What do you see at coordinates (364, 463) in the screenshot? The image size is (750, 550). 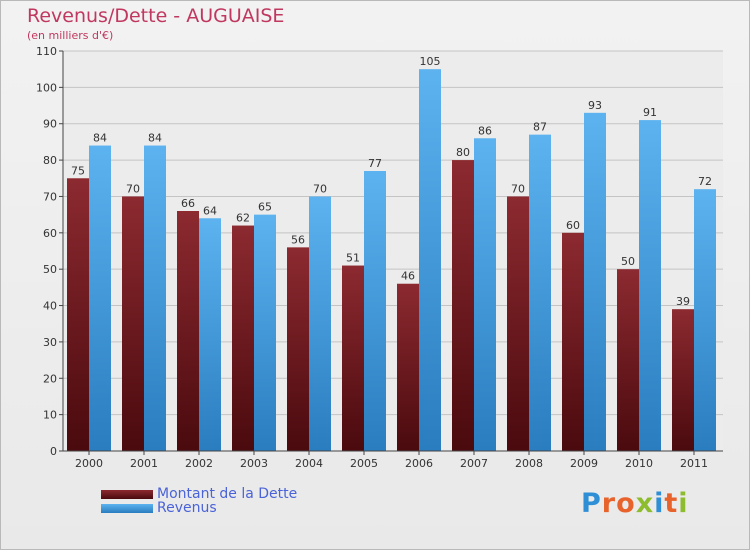 I see `x-tick-label: 2005` at bounding box center [364, 463].